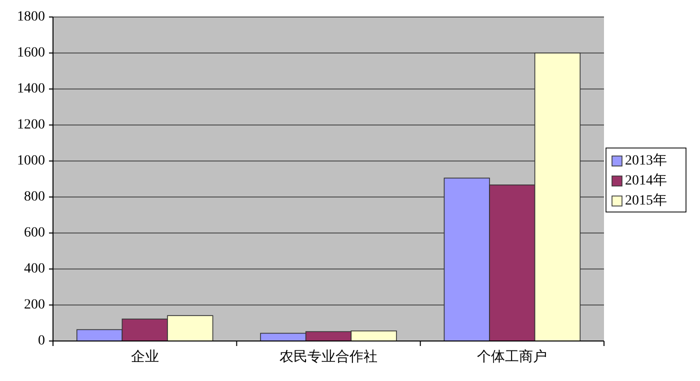  What do you see at coordinates (329, 357) in the screenshot?
I see `x-tick-label: 农民专业合作社` at bounding box center [329, 357].